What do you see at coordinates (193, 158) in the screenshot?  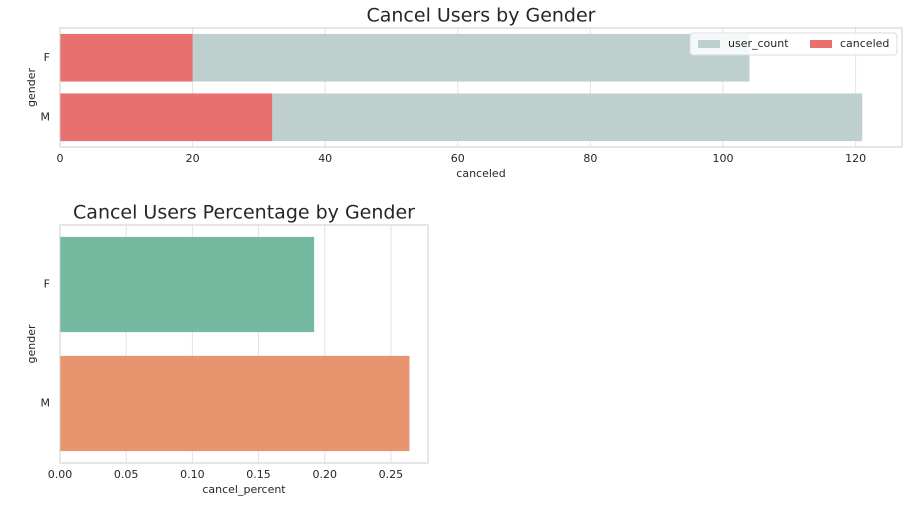 I see `x-tick-label: 20` at bounding box center [193, 158].